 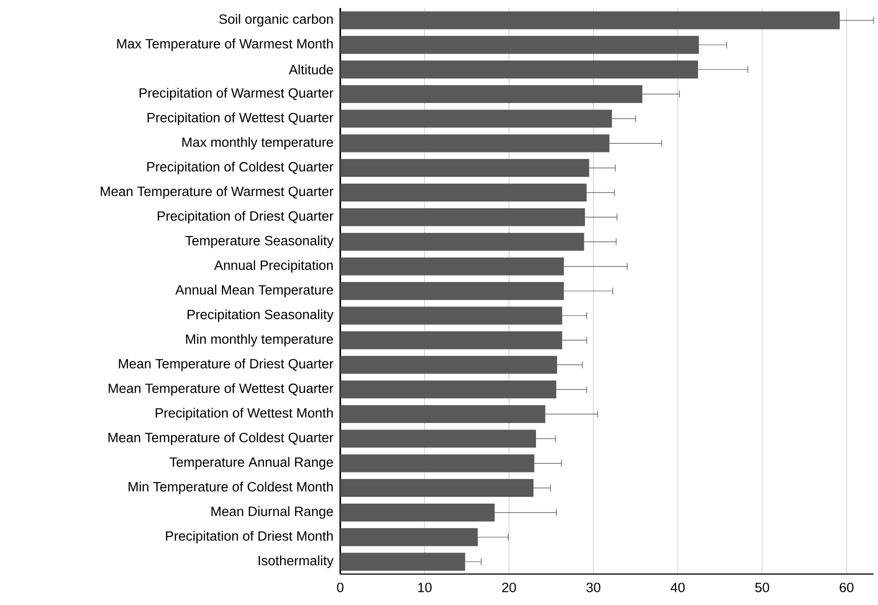 What do you see at coordinates (272, 512) in the screenshot?
I see `y-tick-label: Mean Diurnal Range` at bounding box center [272, 512].